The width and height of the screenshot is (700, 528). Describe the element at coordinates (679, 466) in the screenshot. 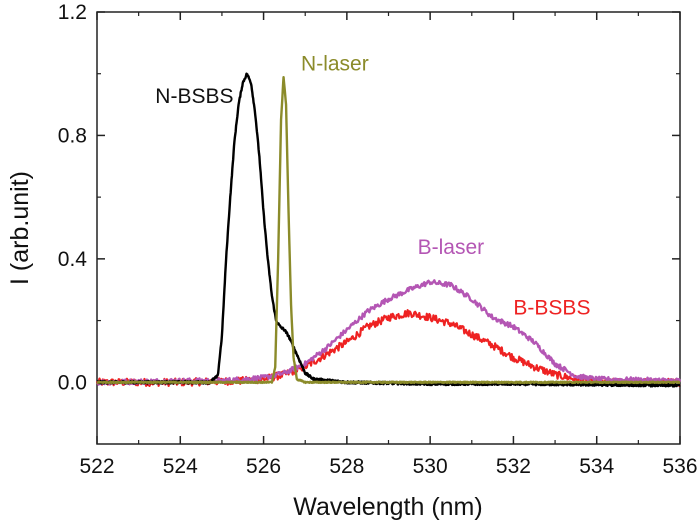

I see `x-tick-label: 536` at that location.